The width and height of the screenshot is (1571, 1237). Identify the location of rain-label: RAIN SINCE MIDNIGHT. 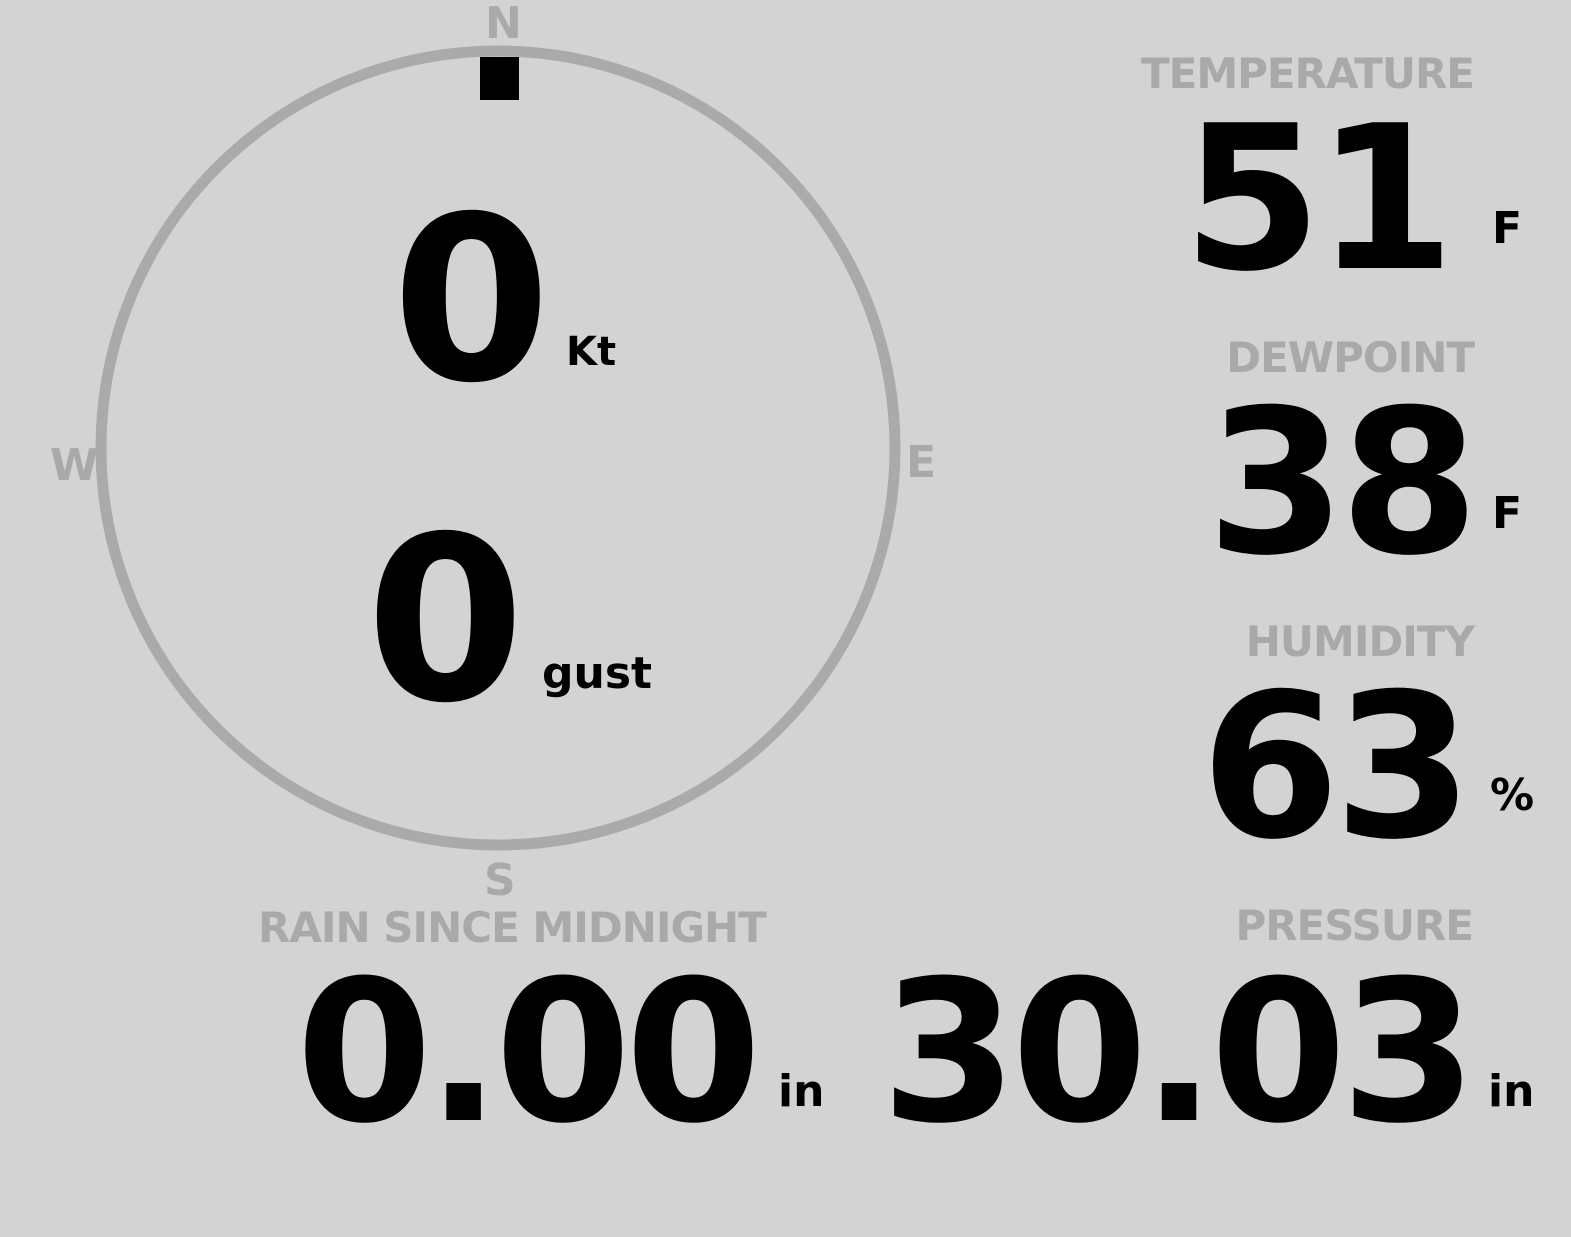
(512, 927).